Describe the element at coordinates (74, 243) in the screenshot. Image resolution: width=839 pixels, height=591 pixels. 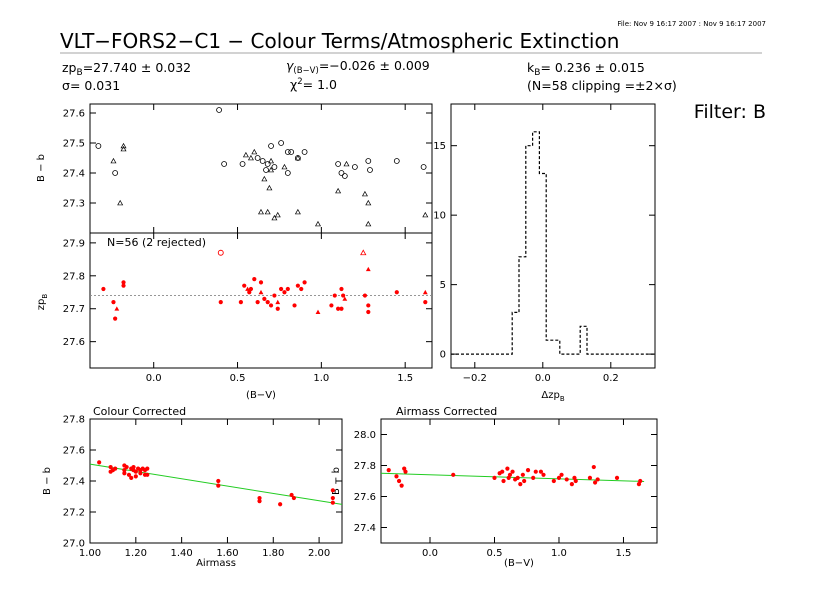
I see `y-tick-label: 27.9` at that location.